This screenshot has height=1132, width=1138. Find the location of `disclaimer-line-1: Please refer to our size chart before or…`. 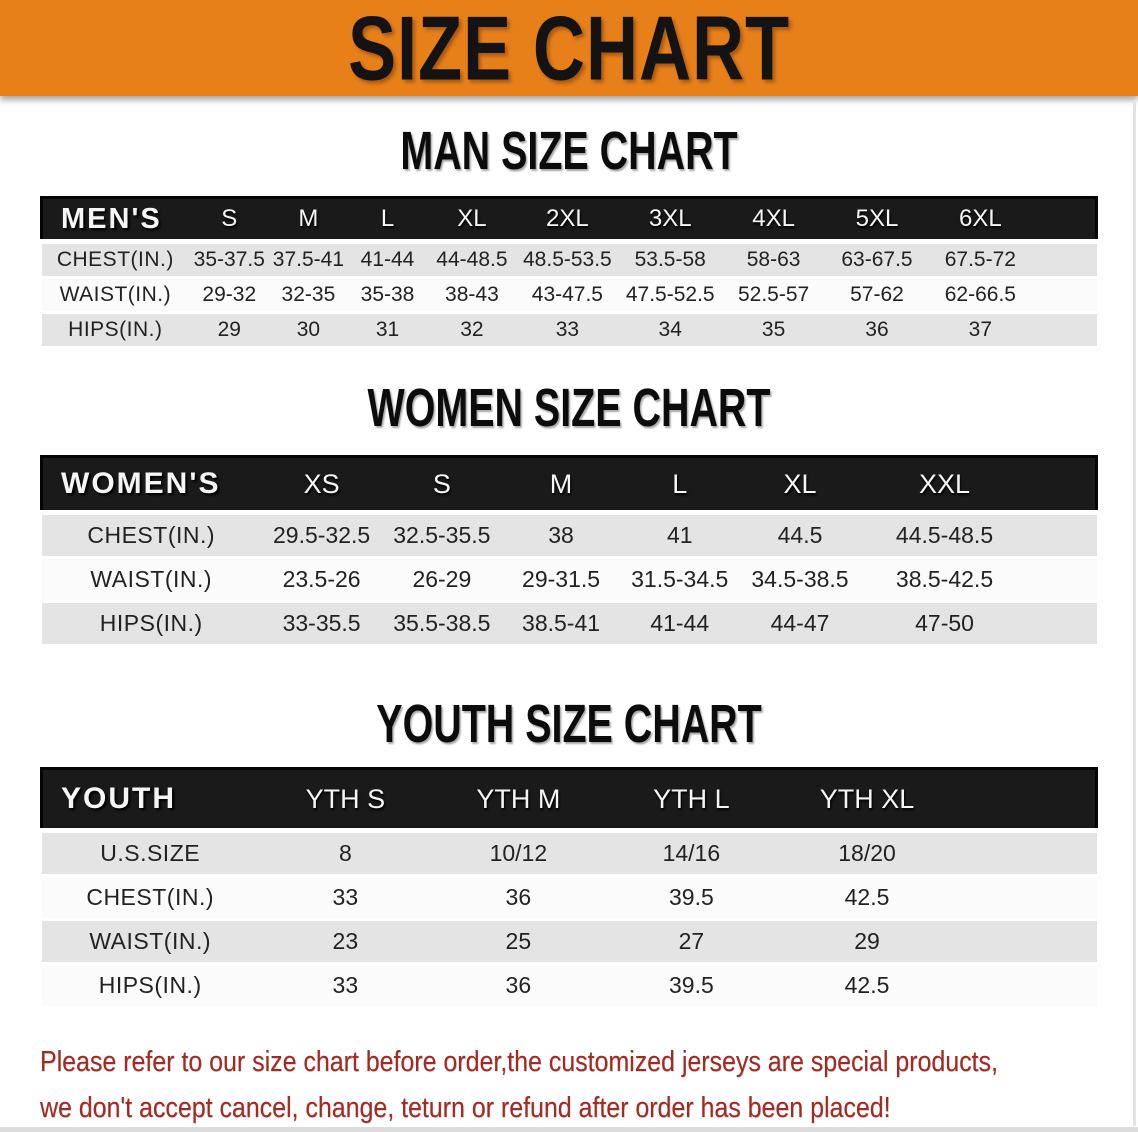

disclaimer-line-1: Please refer to our size chart before or… is located at coordinates (519, 1062).